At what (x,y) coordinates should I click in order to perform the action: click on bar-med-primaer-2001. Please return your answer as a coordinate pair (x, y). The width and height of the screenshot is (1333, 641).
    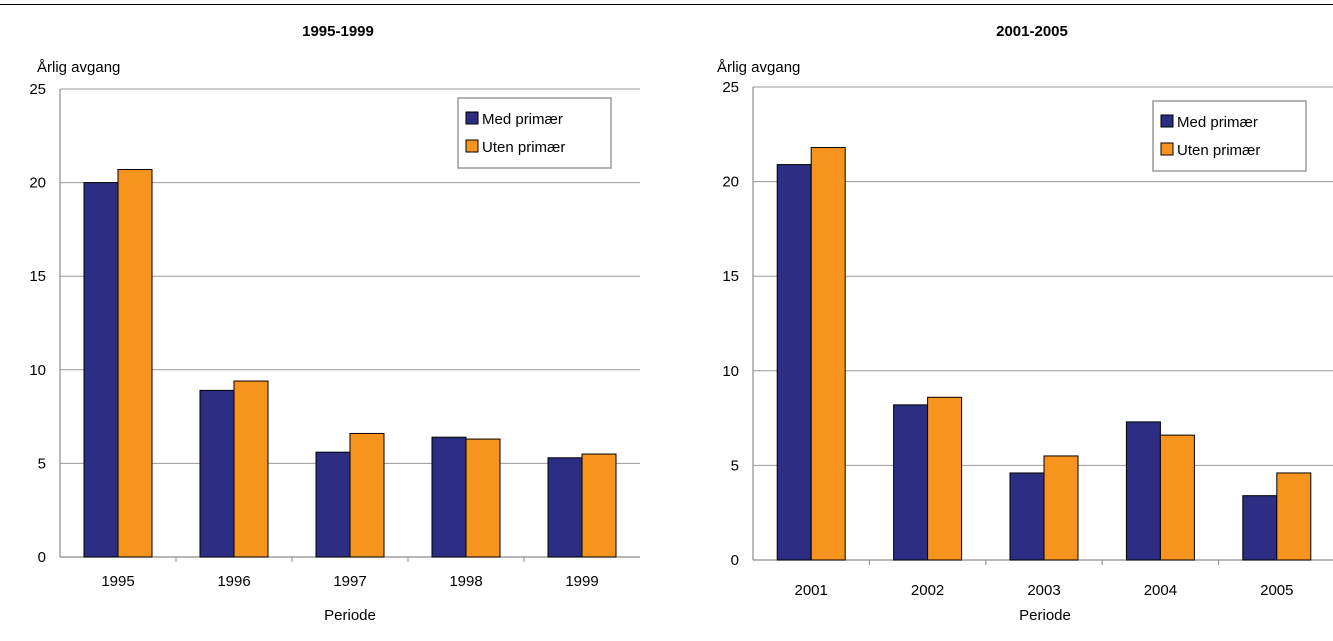
    Looking at the image, I should click on (794, 362).